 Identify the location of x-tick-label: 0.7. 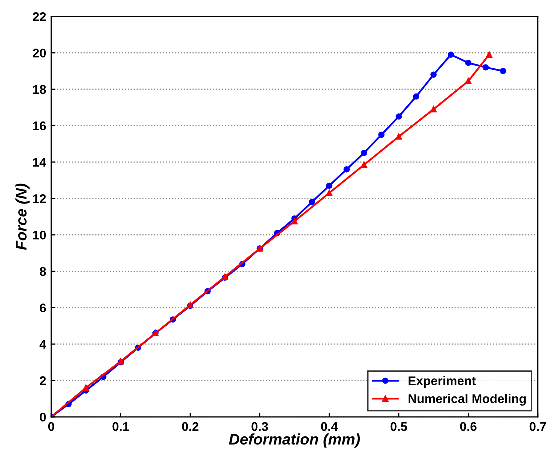
(538, 427).